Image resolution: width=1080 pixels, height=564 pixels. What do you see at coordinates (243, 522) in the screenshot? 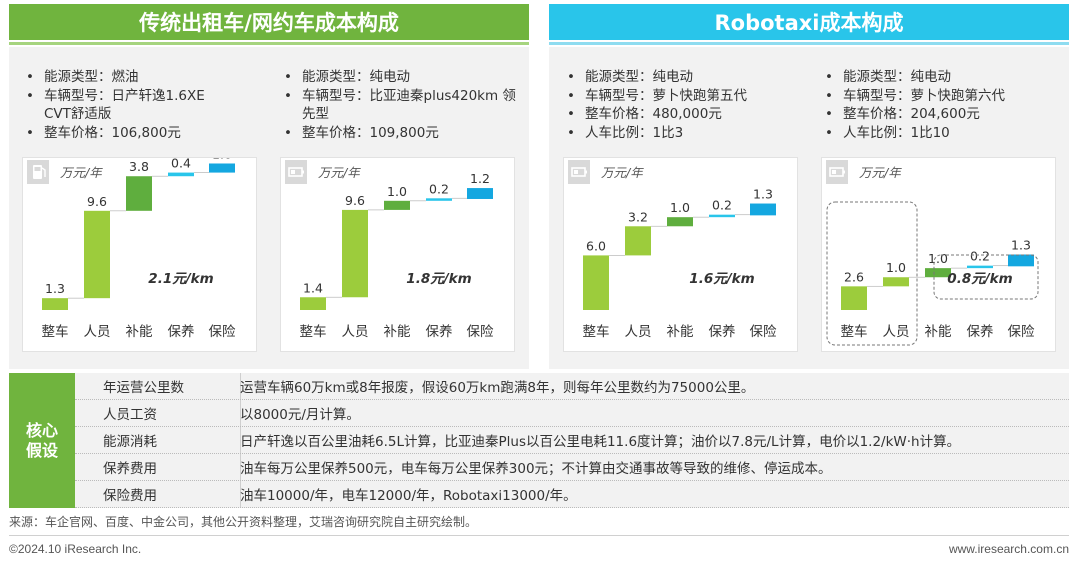
I see `source-note: 来源：车企官网、百度、中金公司，其他公开资料整理，艾瑞咨询研究院自主研究绘制。` at bounding box center [243, 522].